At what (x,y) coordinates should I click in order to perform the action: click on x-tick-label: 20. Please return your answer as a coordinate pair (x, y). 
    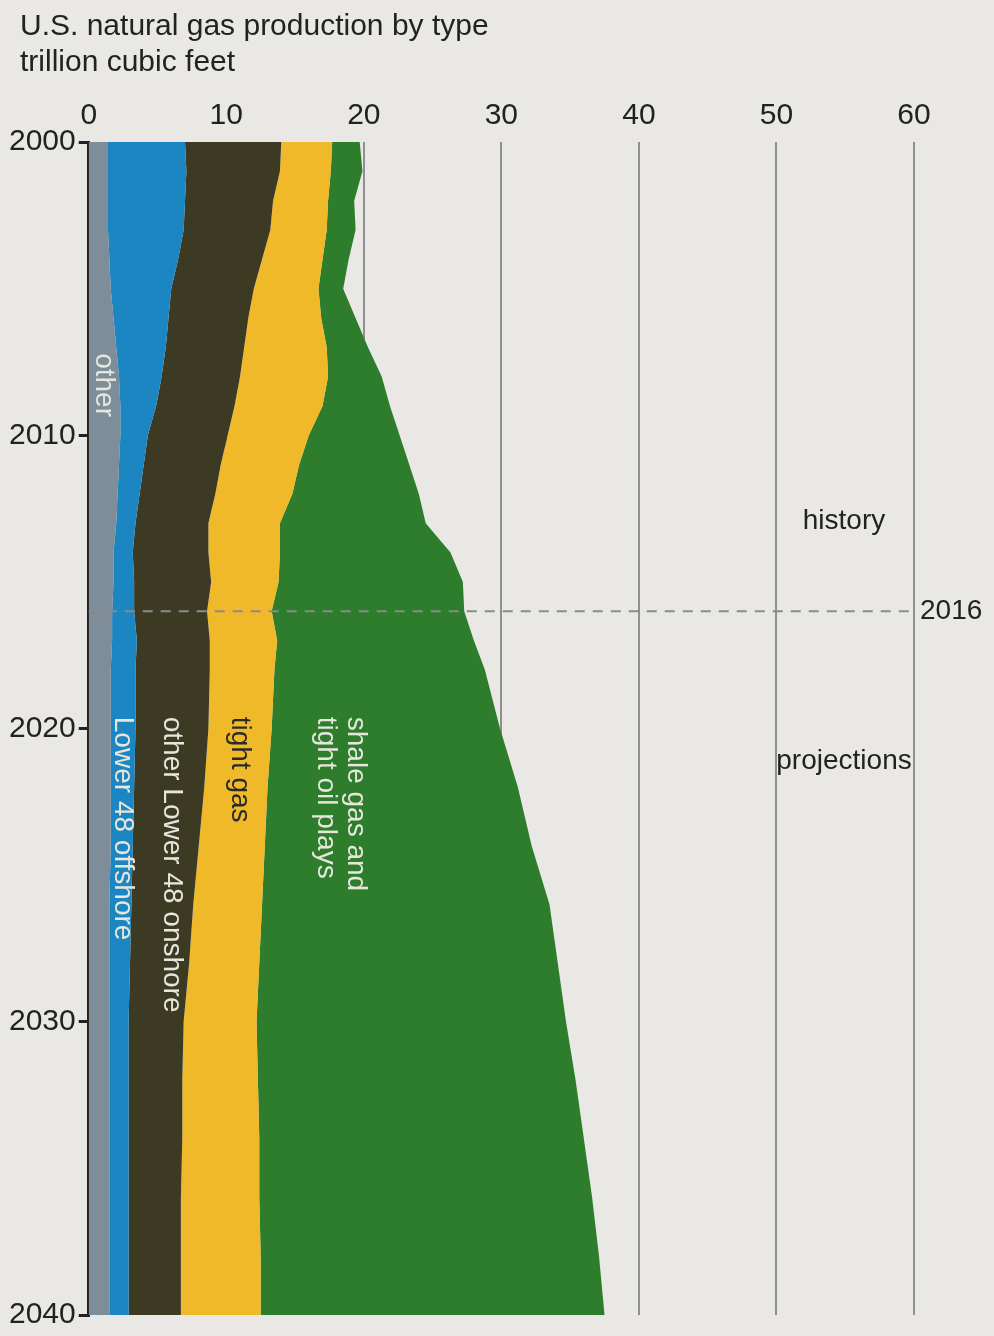
    Looking at the image, I should click on (364, 114).